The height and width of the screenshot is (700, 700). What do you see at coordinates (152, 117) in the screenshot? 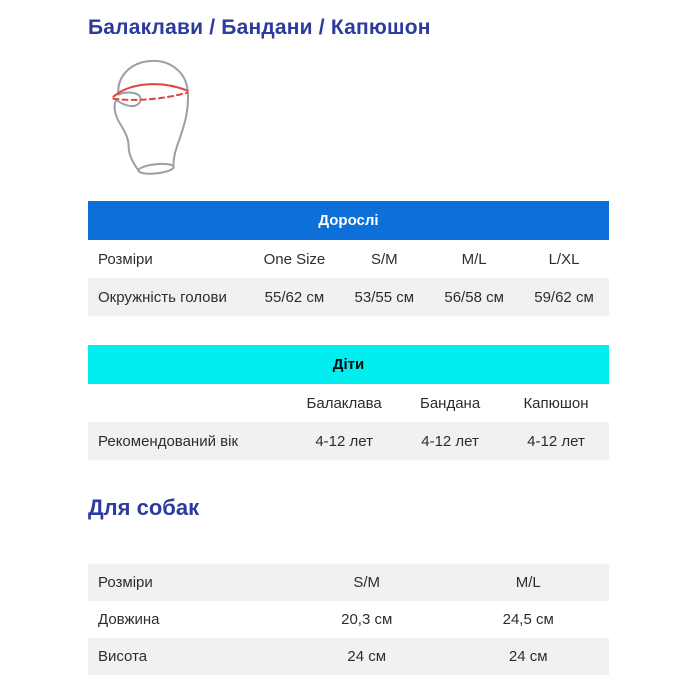
I see `balaclava-illustration-icon` at bounding box center [152, 117].